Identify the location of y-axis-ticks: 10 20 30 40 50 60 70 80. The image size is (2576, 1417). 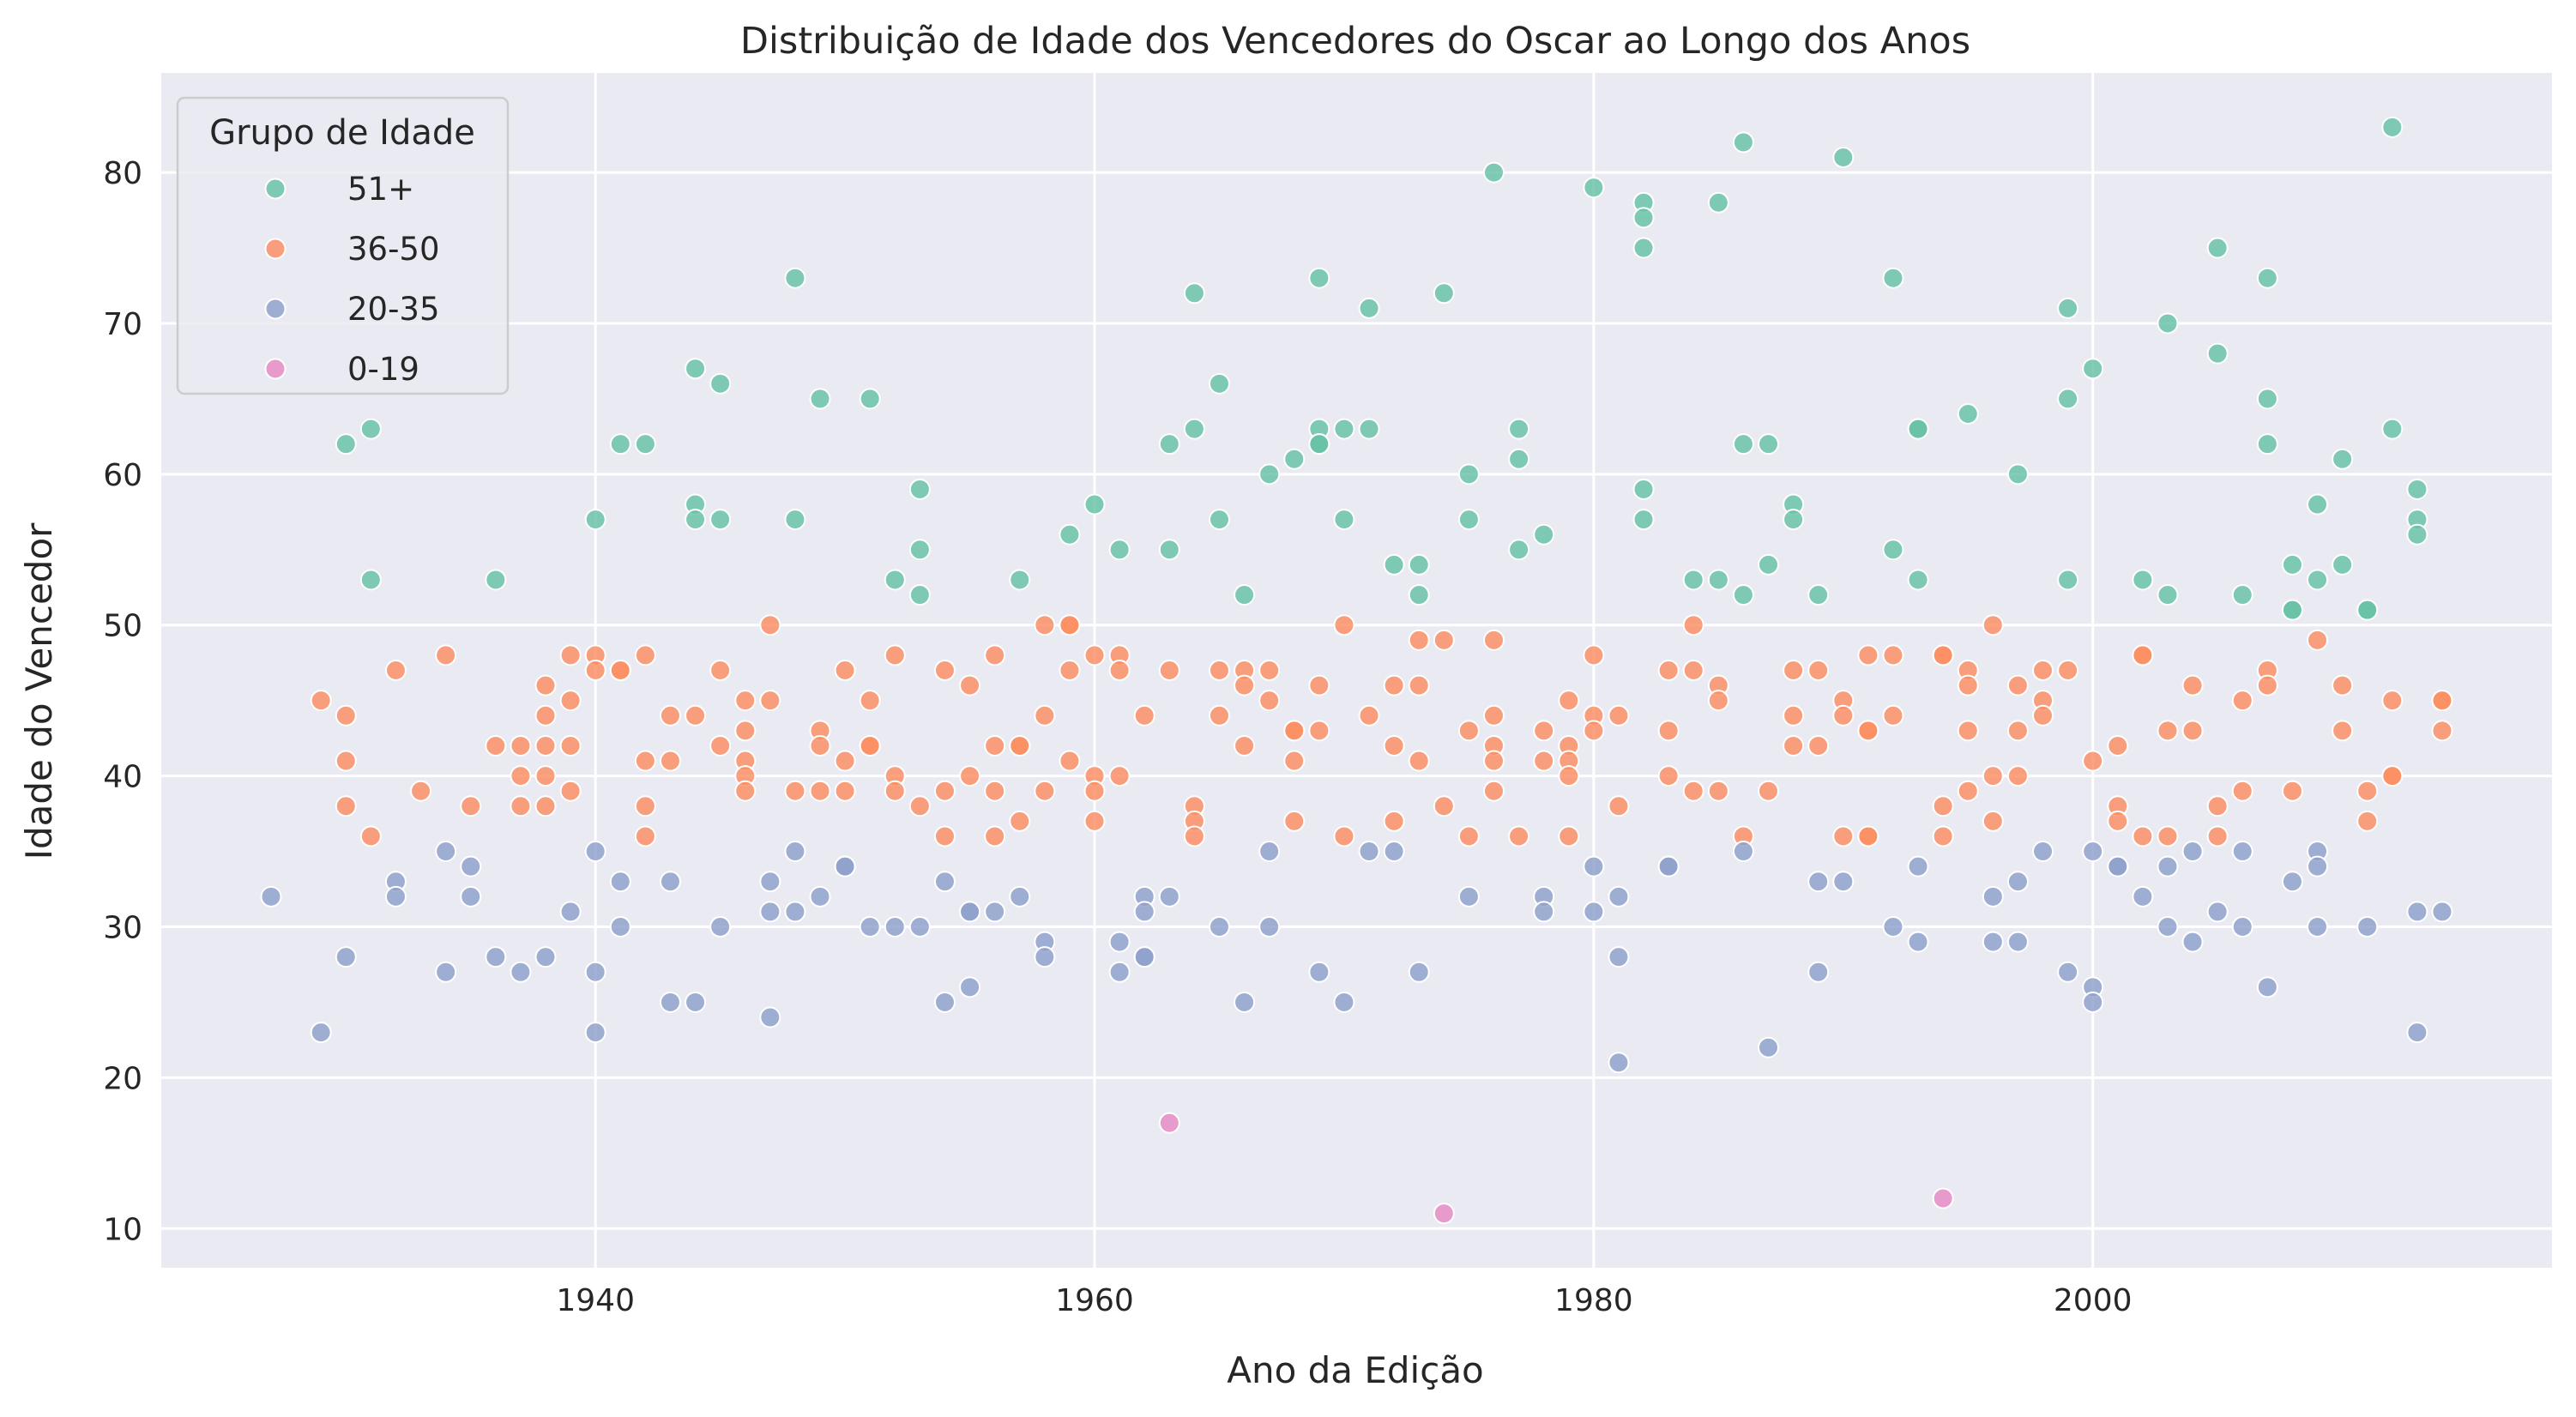
(122, 702).